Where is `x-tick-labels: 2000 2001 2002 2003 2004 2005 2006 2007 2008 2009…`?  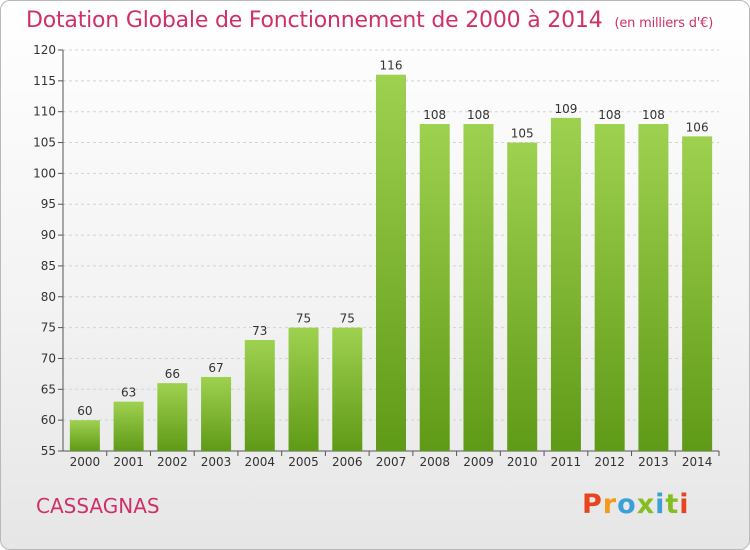
x-tick-labels: 2000 2001 2002 2003 2004 2005 2006 2007 2008 2009… is located at coordinates (391, 462).